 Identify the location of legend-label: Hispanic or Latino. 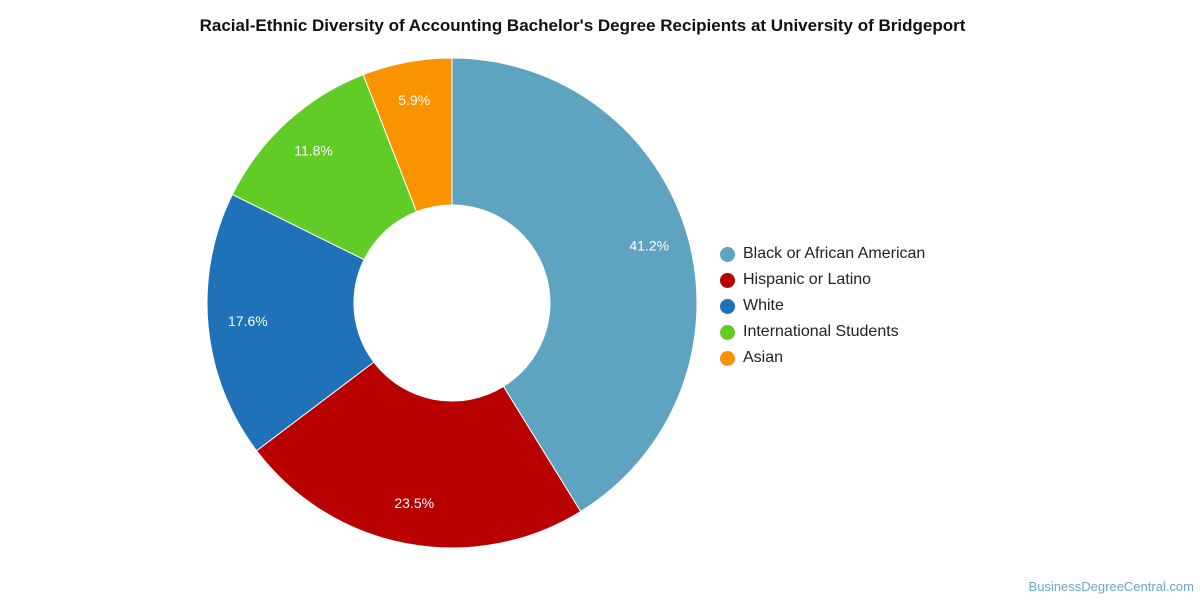
(807, 279).